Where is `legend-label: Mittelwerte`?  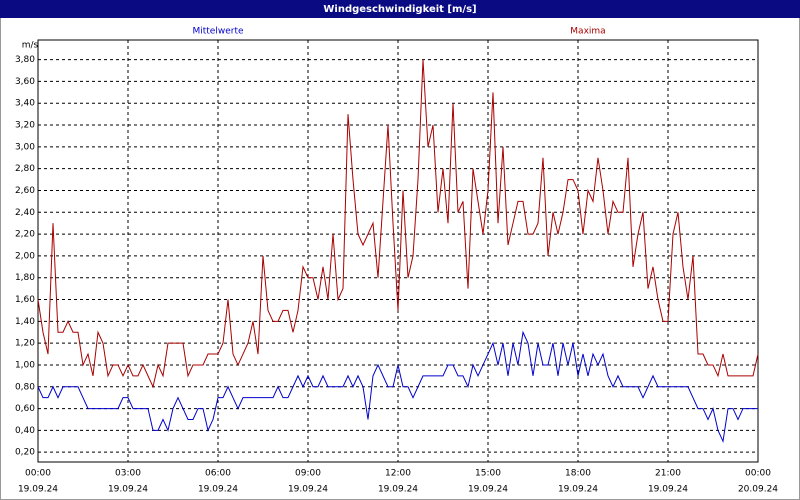
legend-label: Mittelwerte is located at coordinates (217, 32).